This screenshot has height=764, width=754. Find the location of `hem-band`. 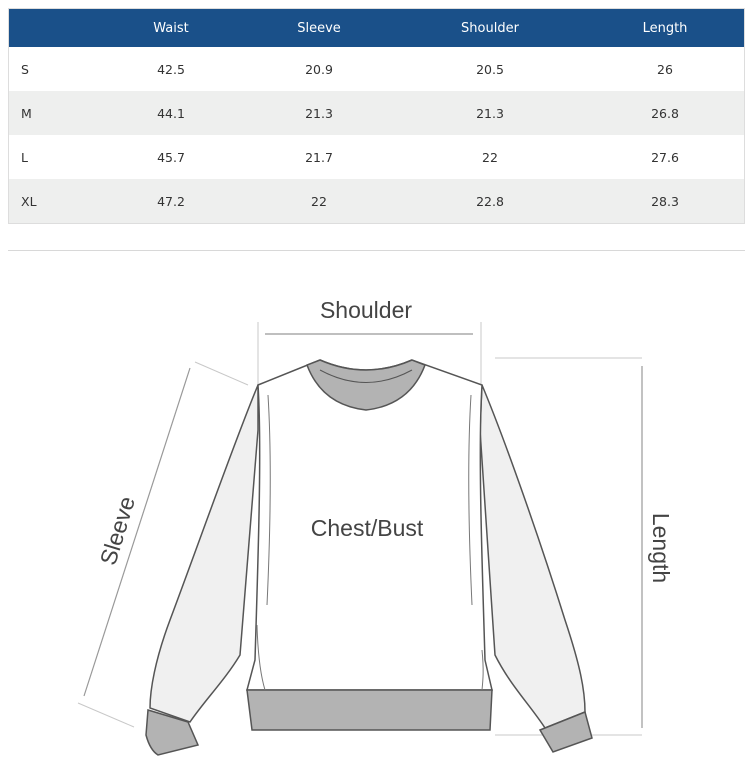

hem-band is located at coordinates (369, 710).